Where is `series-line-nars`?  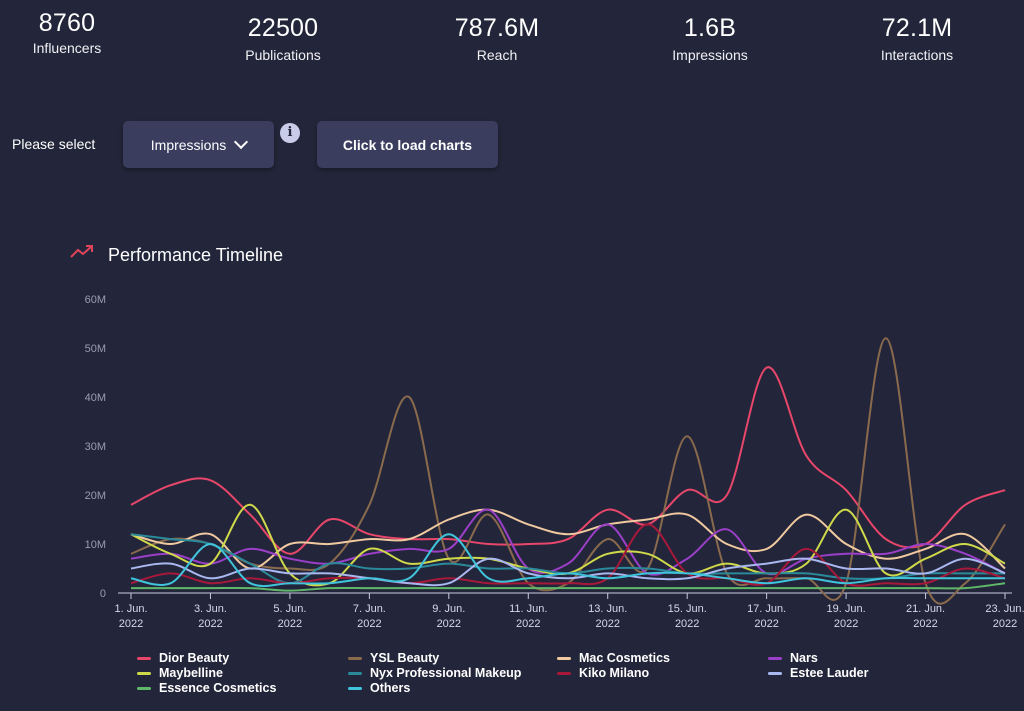
series-line-nars is located at coordinates (568, 542).